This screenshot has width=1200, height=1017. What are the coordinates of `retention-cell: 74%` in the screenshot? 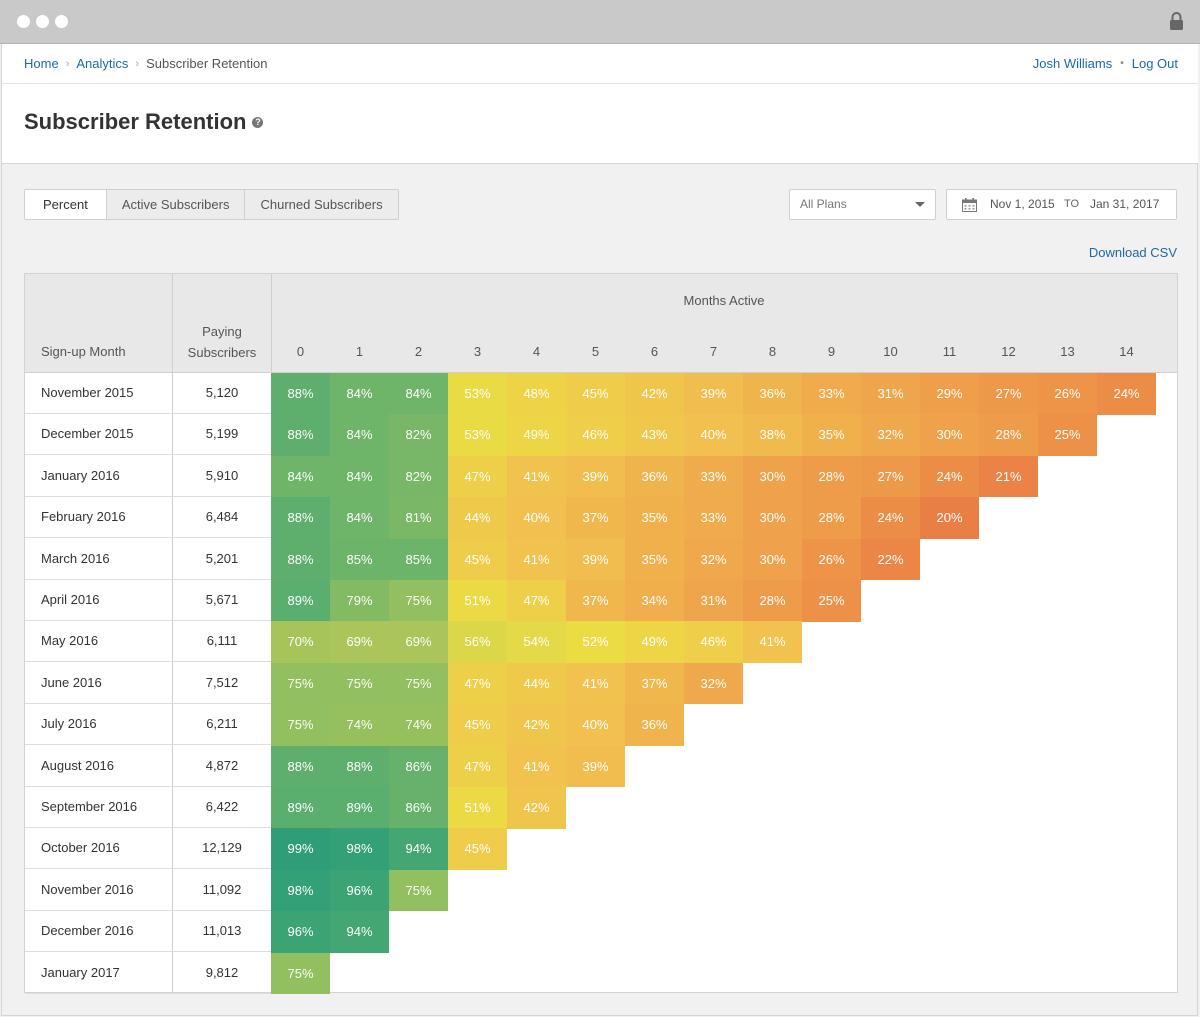 It's located at (418, 725).